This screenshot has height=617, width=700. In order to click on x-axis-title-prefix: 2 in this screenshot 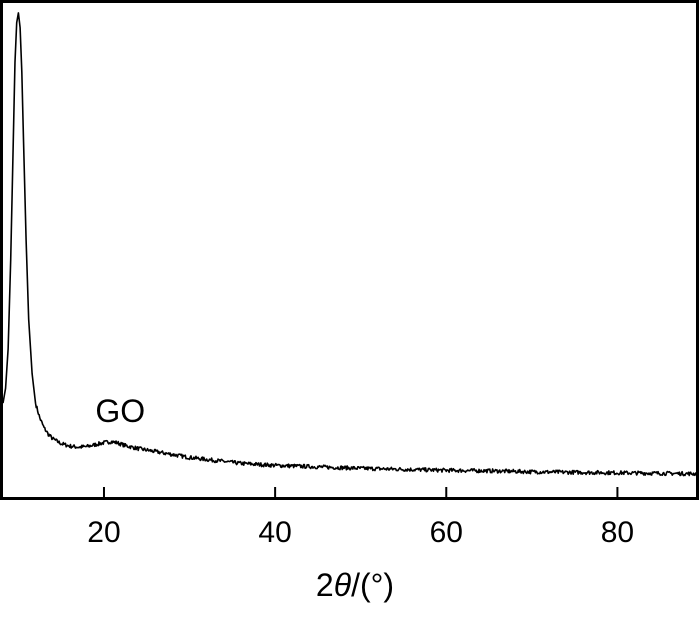, I will do `click(325, 585)`.